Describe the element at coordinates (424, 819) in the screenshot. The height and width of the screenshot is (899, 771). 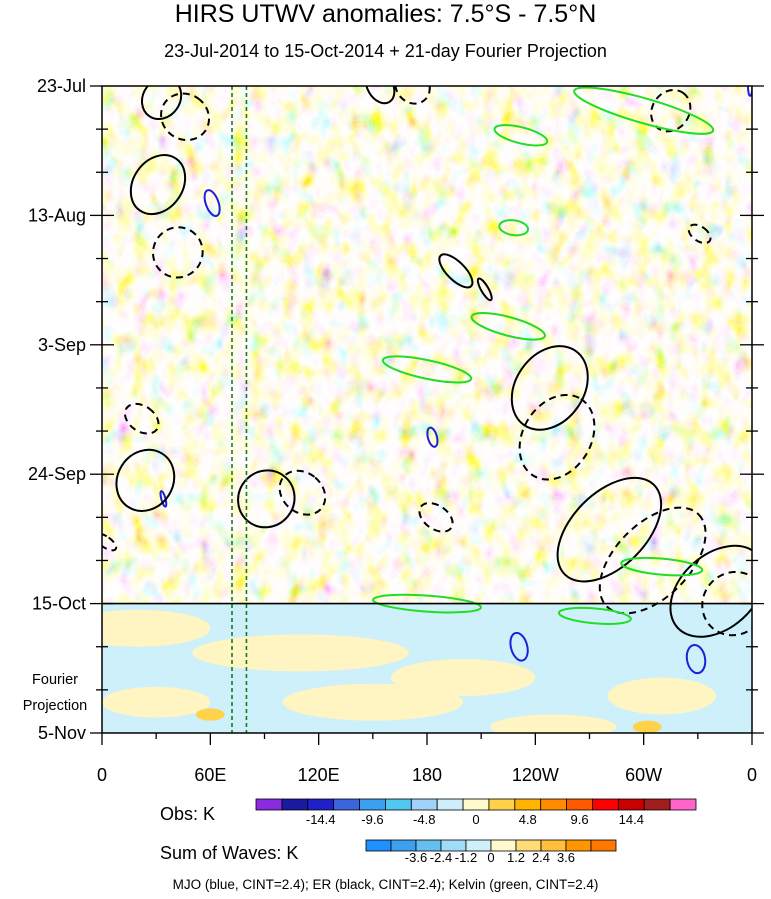
I see `obs-tick-label: -4.8` at that location.